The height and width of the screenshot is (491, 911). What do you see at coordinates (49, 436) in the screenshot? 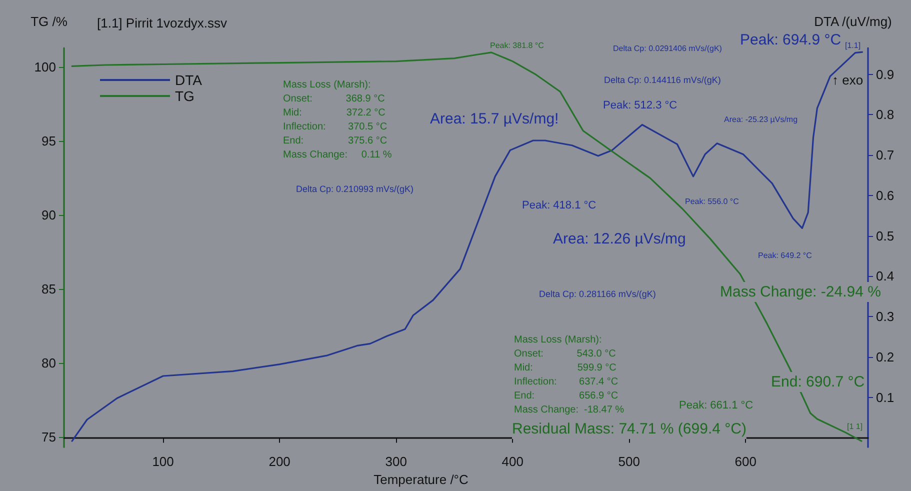
I see `y-tick-label: 75` at bounding box center [49, 436].